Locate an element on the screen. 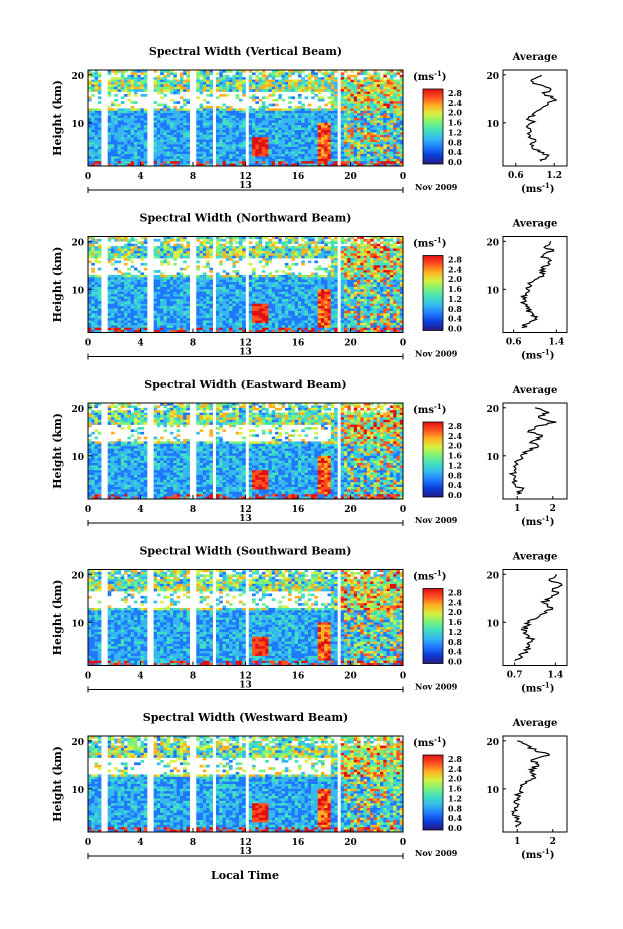 Image resolution: width=623 pixels, height=929 pixels. heatmap is located at coordinates (246, 284).